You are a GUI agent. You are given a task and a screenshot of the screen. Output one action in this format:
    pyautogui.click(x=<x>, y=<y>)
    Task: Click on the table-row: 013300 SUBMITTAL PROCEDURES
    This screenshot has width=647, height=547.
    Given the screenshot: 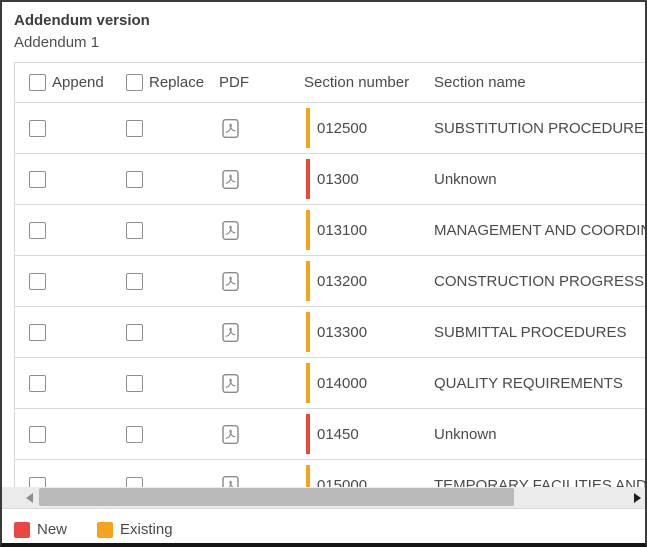 What is the action you would take?
    pyautogui.click(x=330, y=332)
    